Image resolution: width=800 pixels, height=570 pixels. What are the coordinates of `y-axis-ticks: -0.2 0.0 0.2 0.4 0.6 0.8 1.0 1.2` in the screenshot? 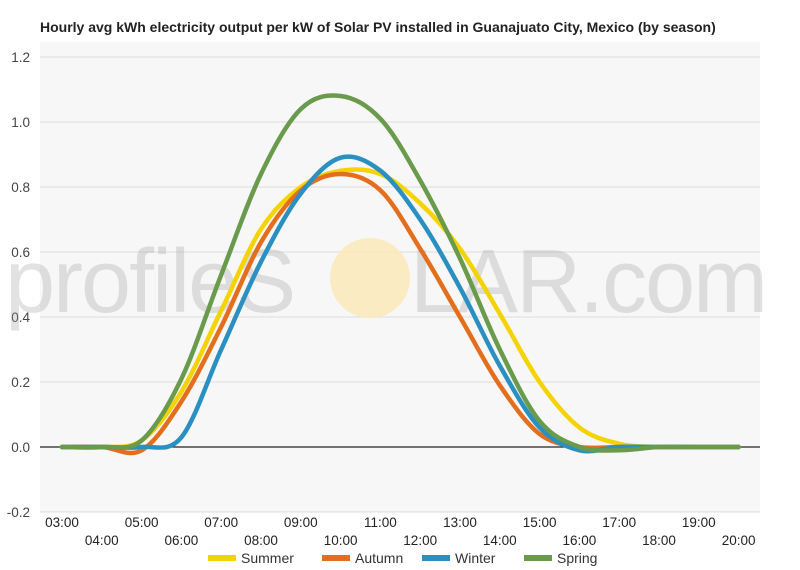 It's located at (19, 285).